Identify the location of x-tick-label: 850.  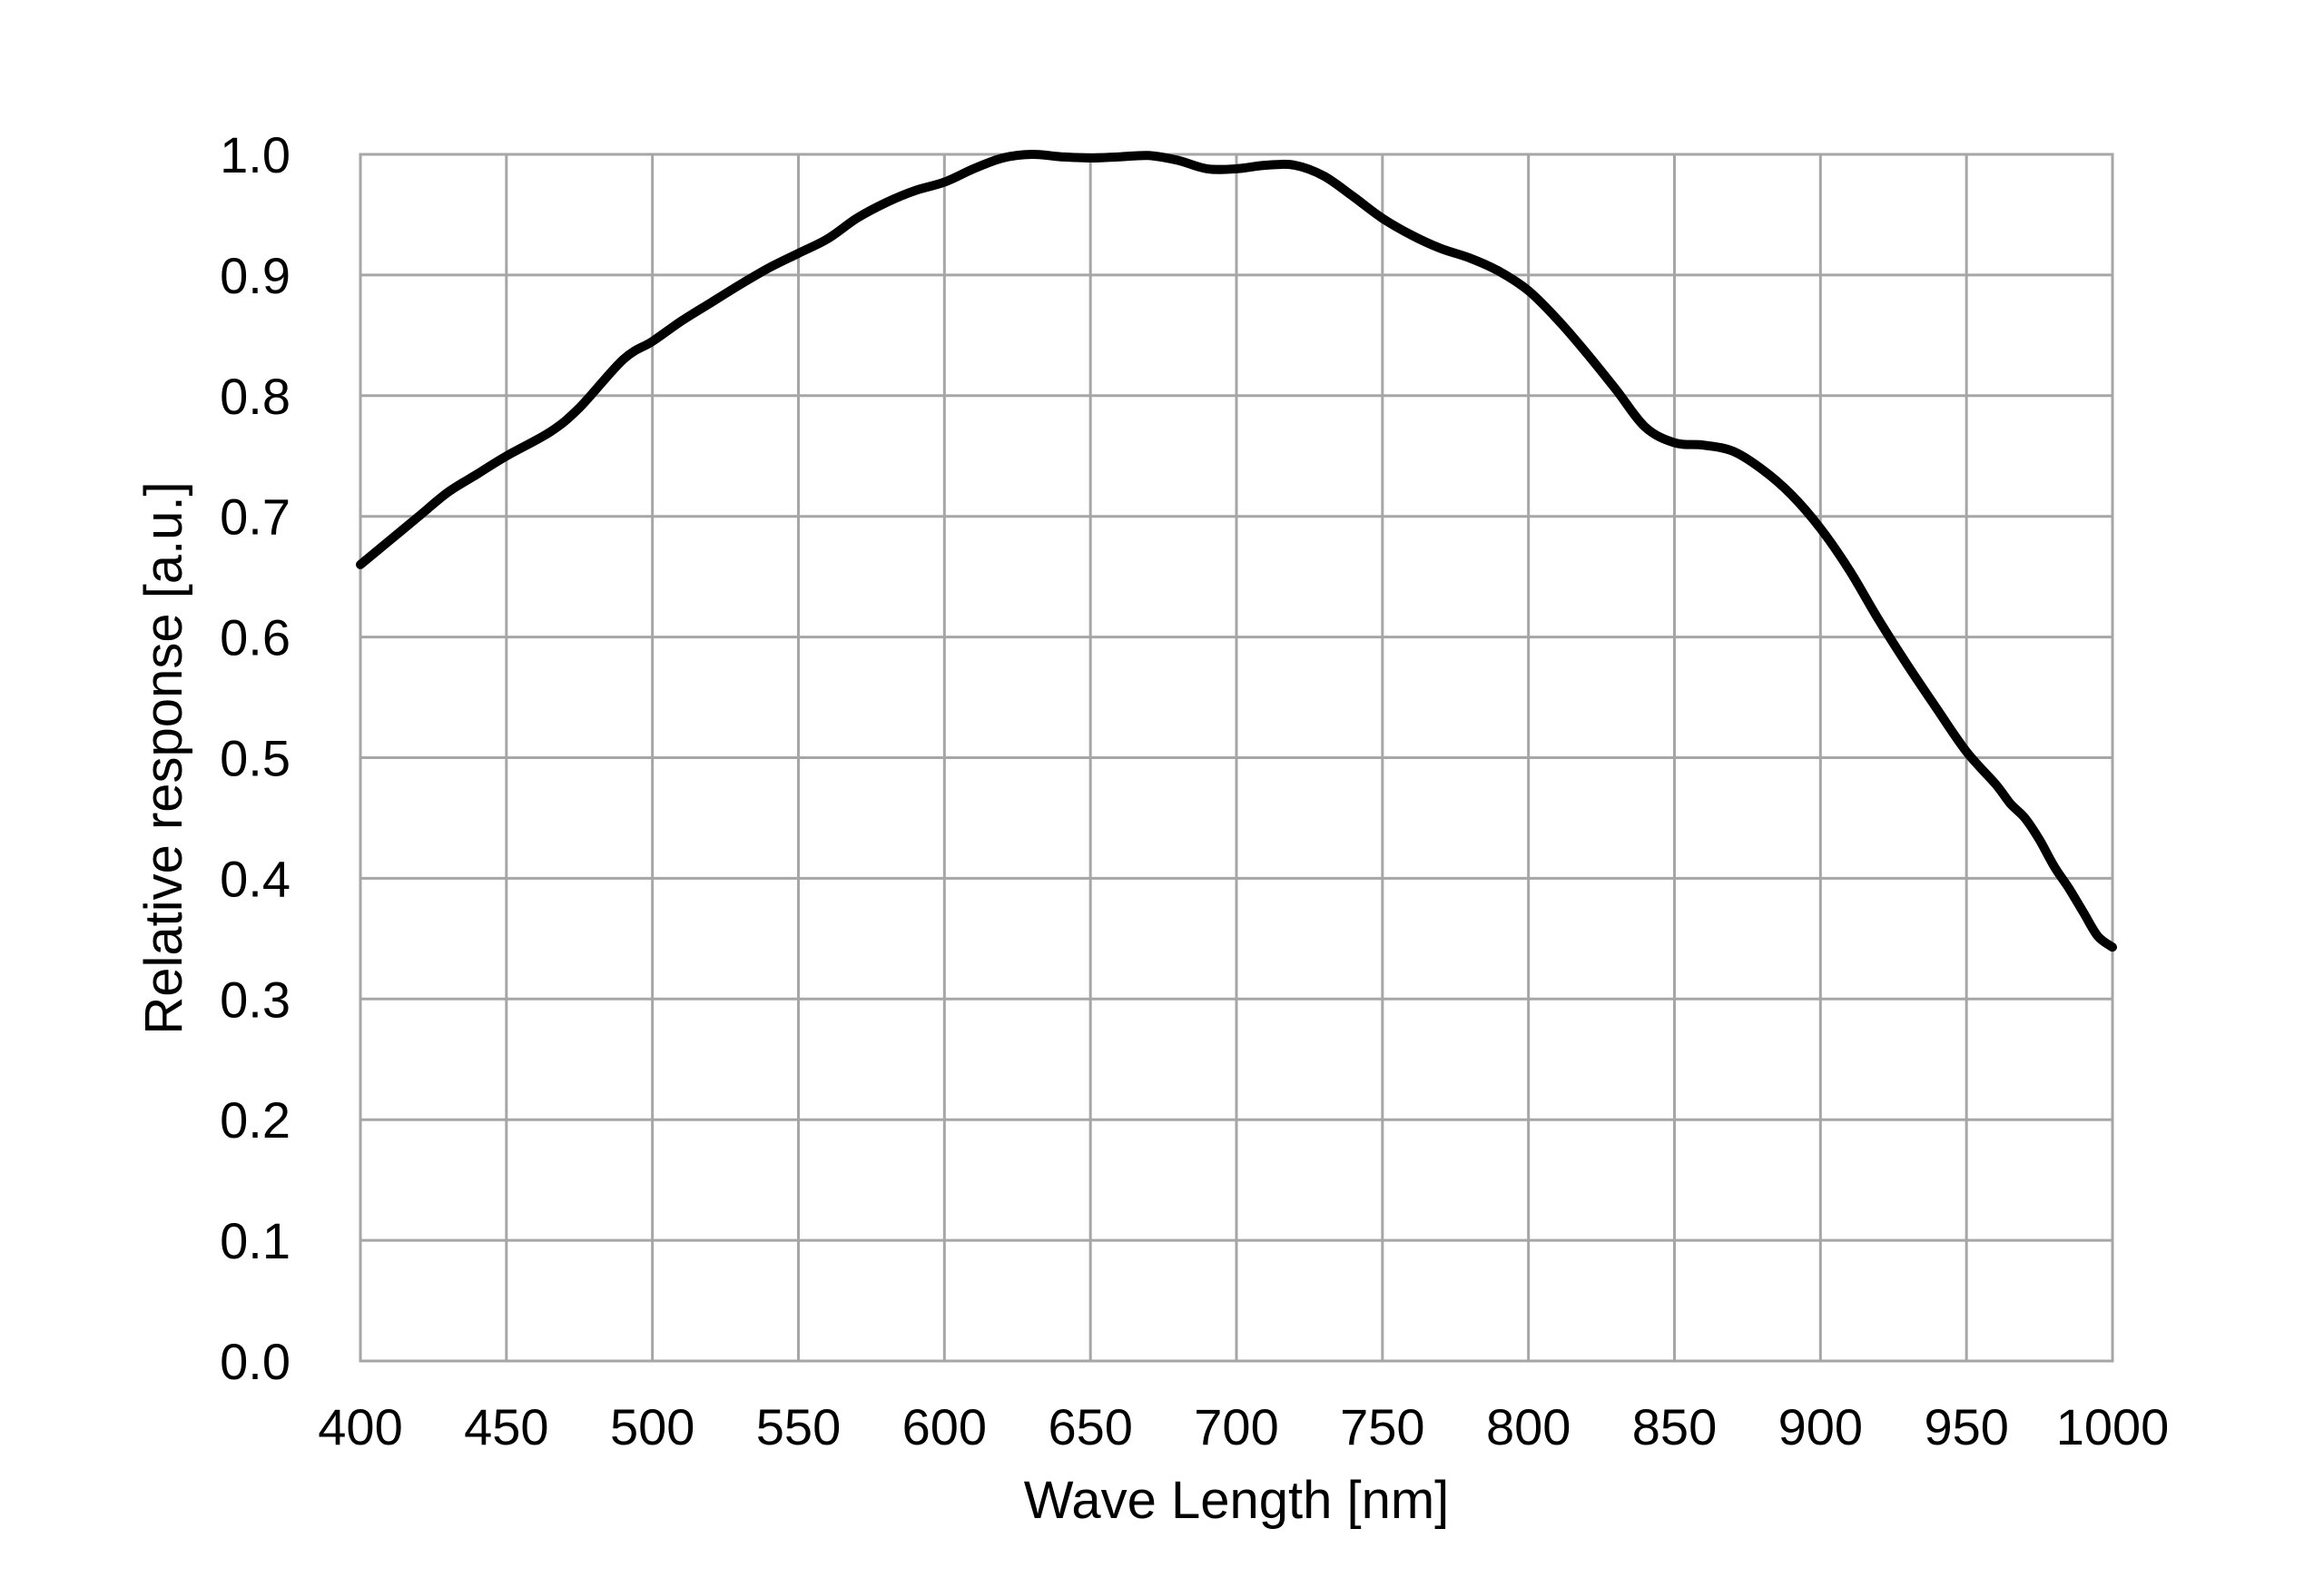
(1674, 1426).